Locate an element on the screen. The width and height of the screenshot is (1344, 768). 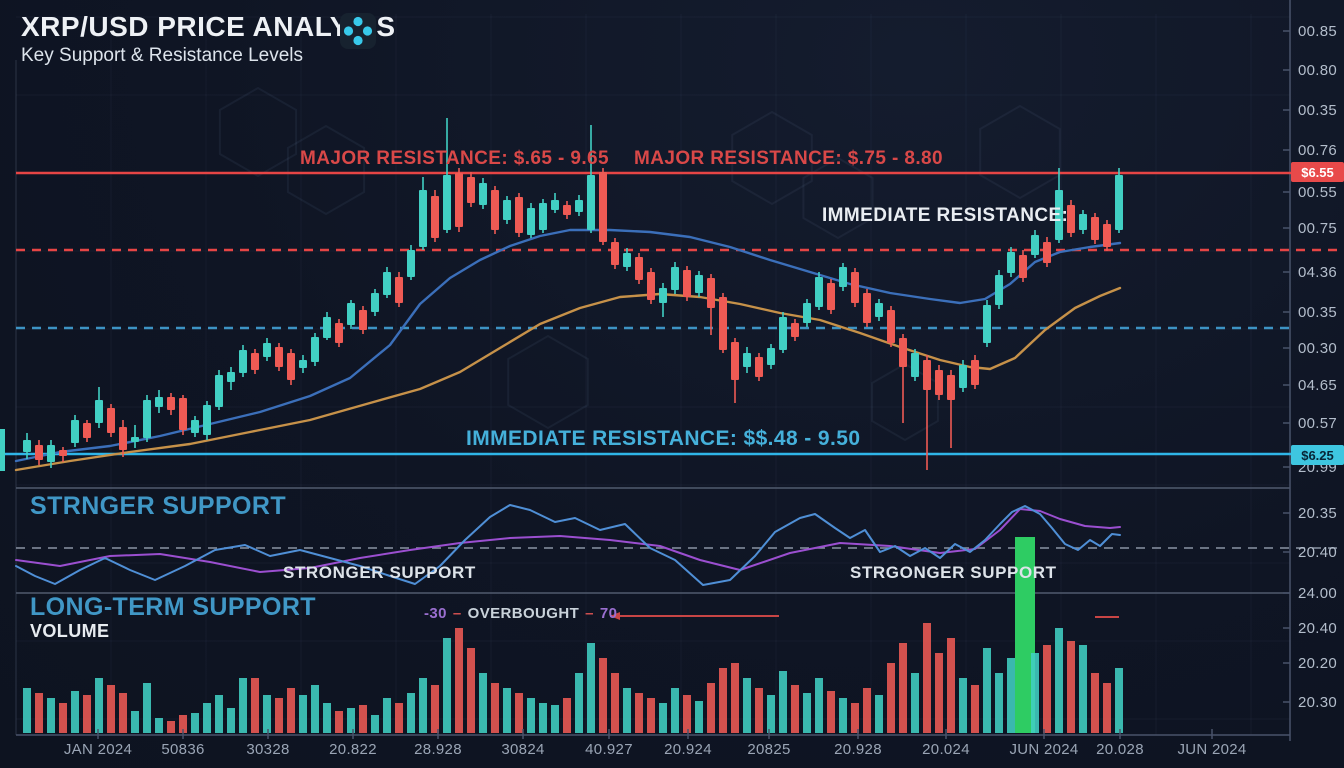
edge-candle-fragment is located at coordinates (2, 450).